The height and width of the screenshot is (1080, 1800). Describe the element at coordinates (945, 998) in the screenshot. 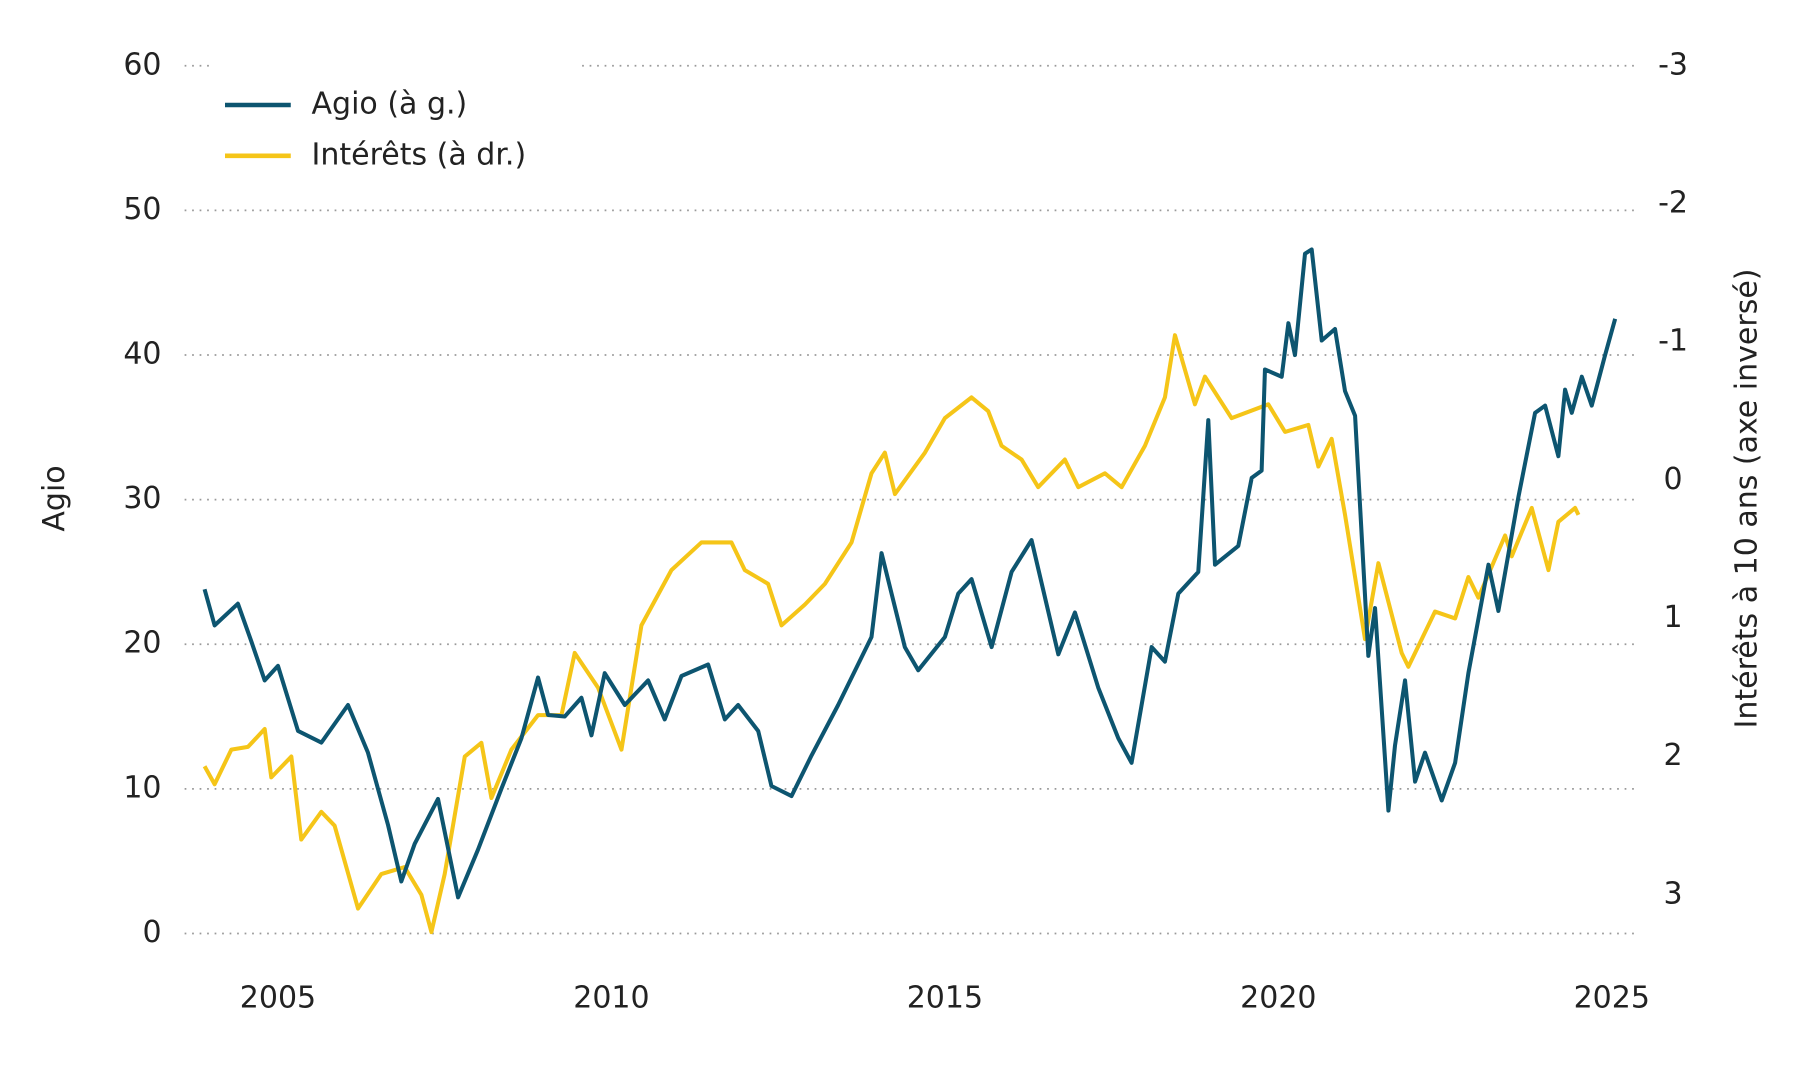

I see `x-tick-label: 2015` at that location.